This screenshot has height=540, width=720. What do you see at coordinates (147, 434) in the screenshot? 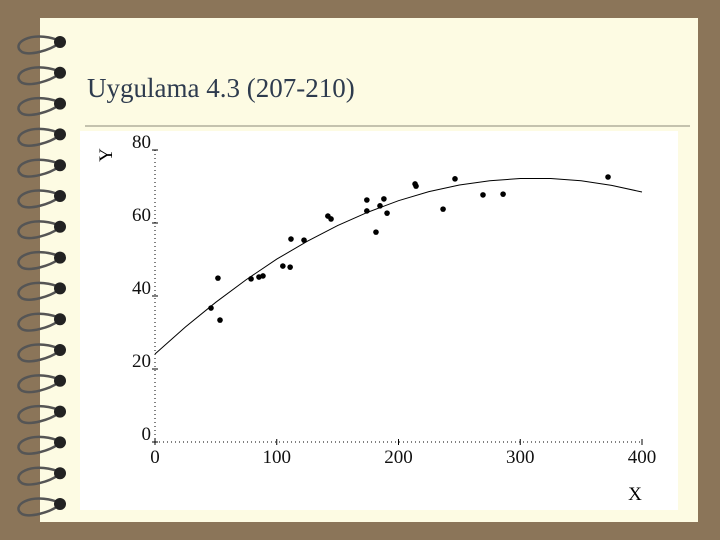
I see `y-tick-label: 0` at bounding box center [147, 434].